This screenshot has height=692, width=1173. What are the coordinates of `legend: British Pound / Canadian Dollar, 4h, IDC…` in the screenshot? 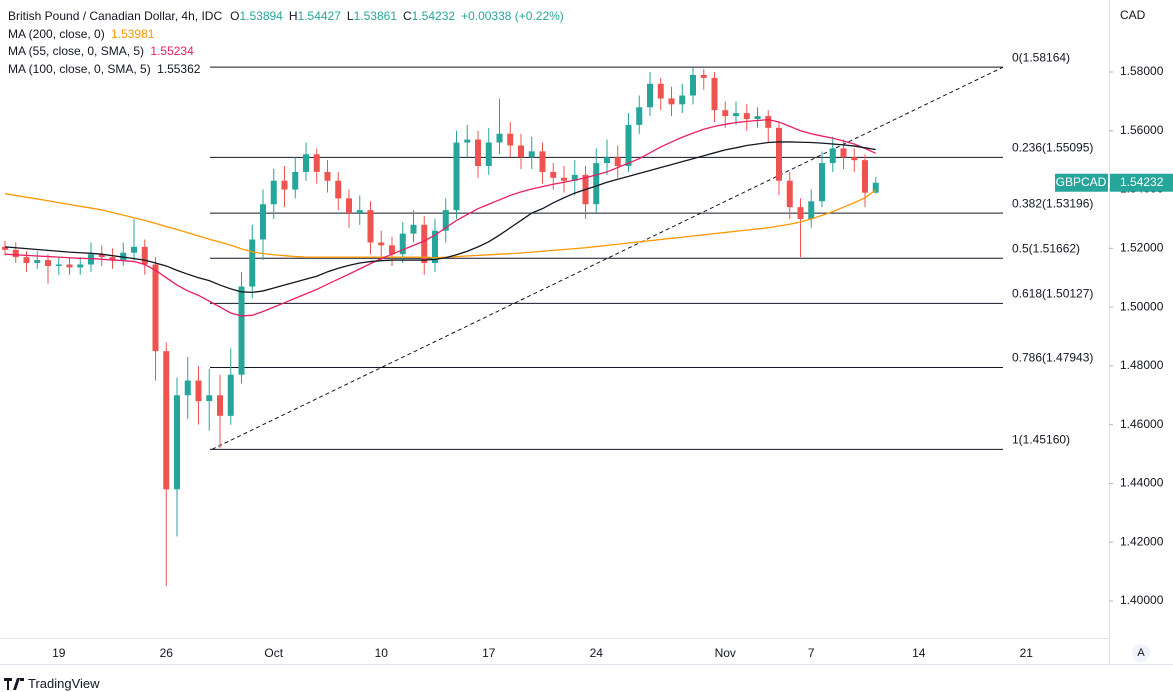 It's located at (286, 43).